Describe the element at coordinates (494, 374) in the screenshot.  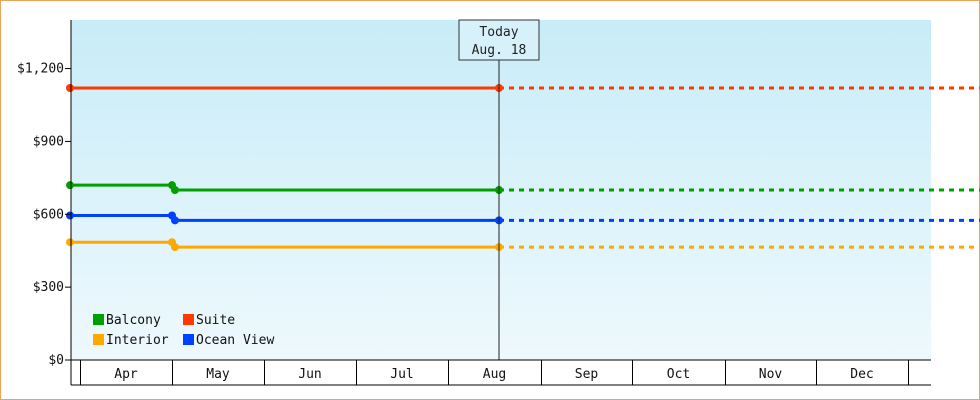
I see `x-tick-label: Aug` at that location.